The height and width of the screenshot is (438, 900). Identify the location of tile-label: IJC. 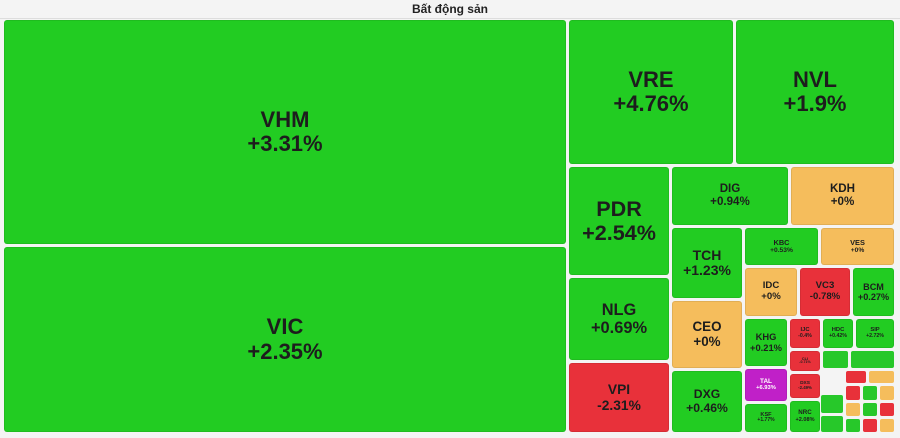
(805, 330).